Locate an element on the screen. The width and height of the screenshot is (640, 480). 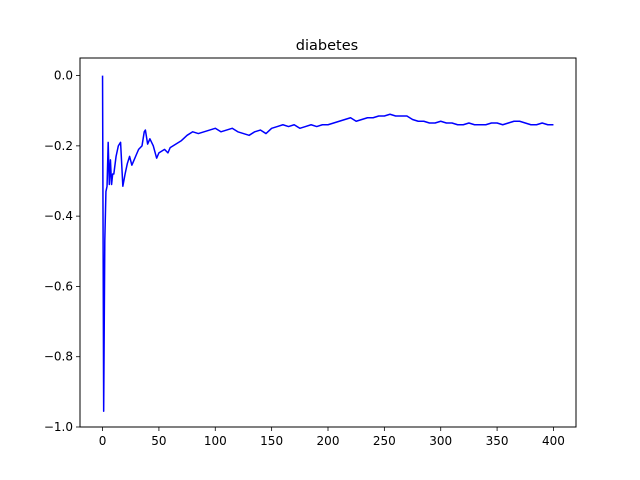
x-tick-label: 400 is located at coordinates (553, 441).